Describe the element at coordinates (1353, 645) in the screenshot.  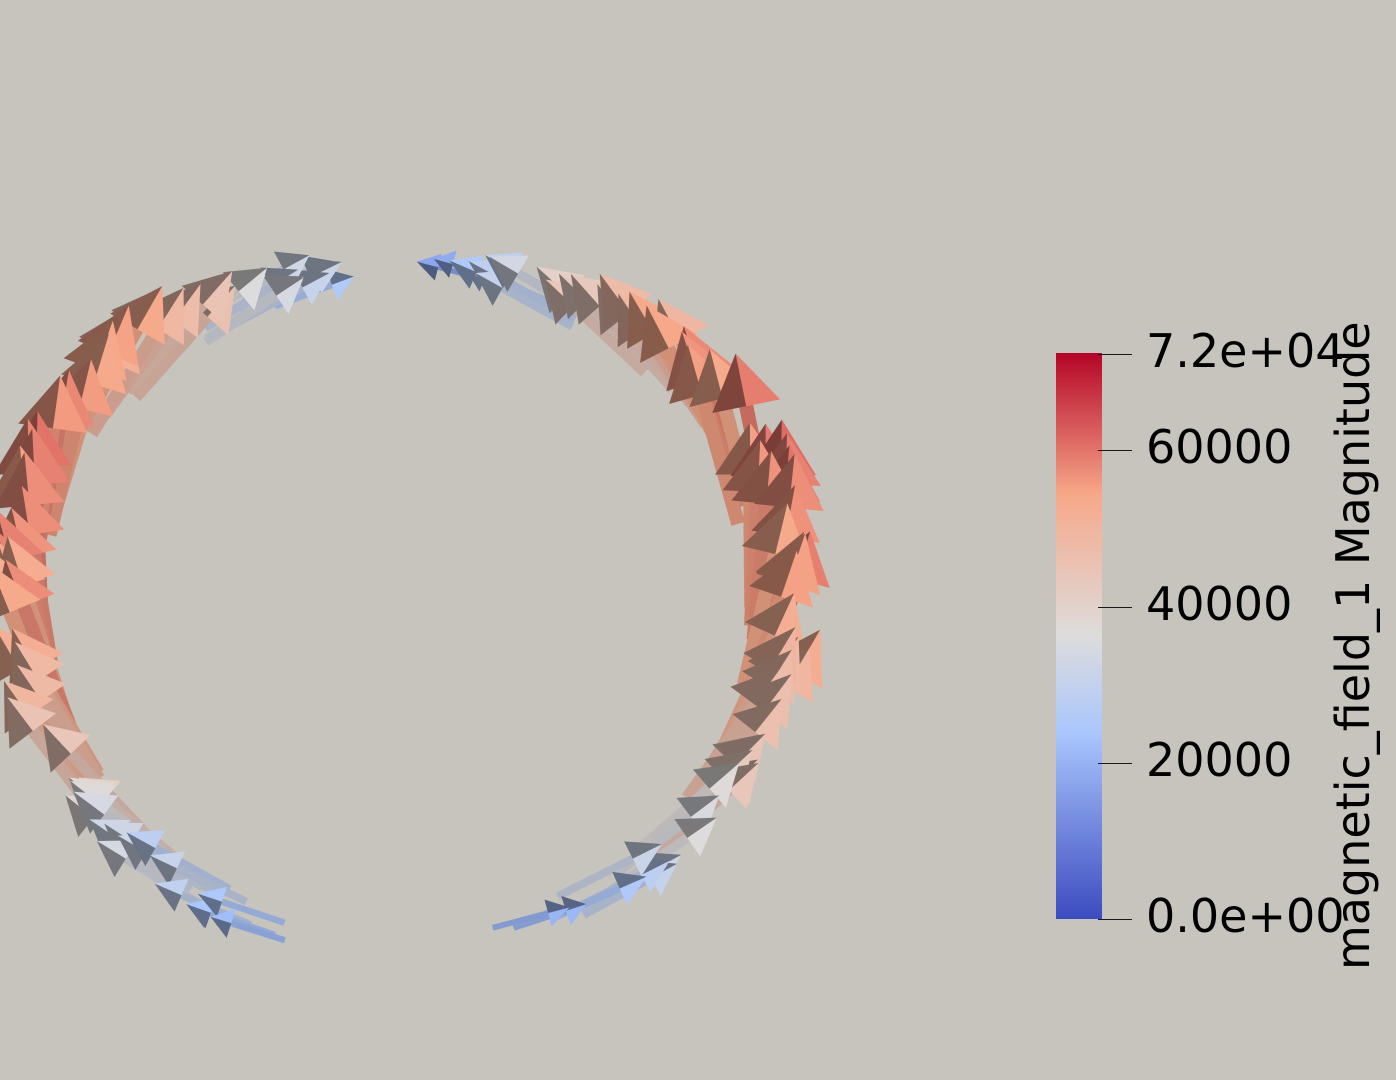
I see `colorbar-title: magnetic_field_1 Magnitude` at that location.